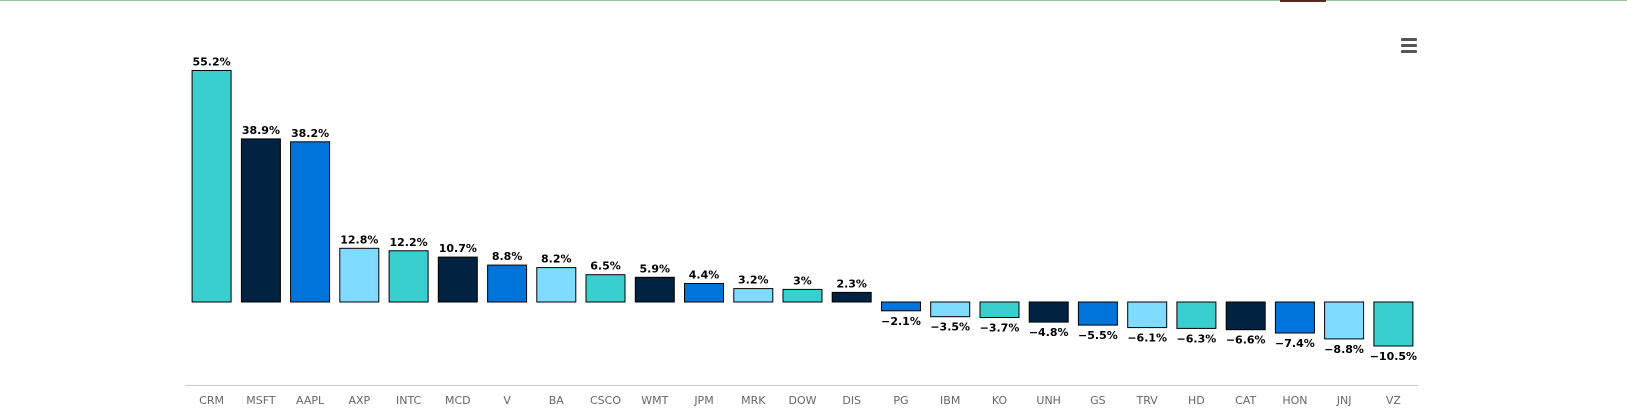  I want to click on x-tick-label-crm: CRM, so click(211, 400).